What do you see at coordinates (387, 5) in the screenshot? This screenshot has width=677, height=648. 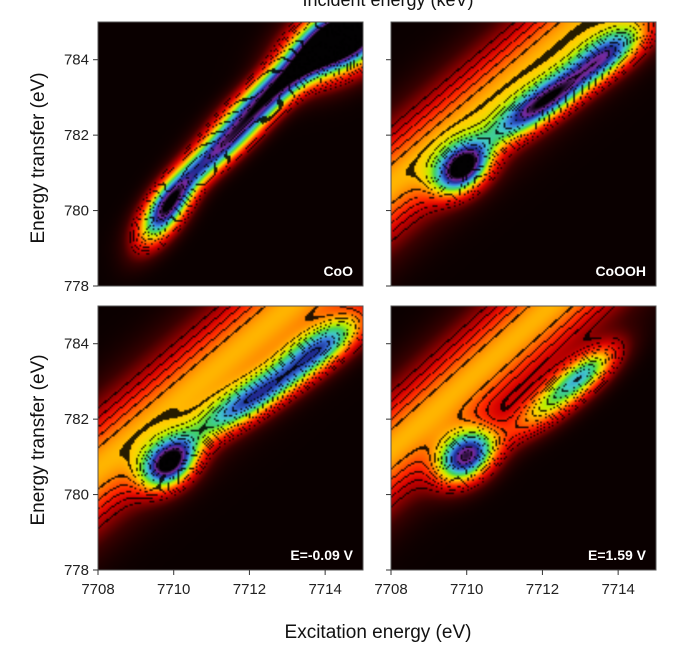 I see `top-cropped-label: Incident energy (keV)` at bounding box center [387, 5].